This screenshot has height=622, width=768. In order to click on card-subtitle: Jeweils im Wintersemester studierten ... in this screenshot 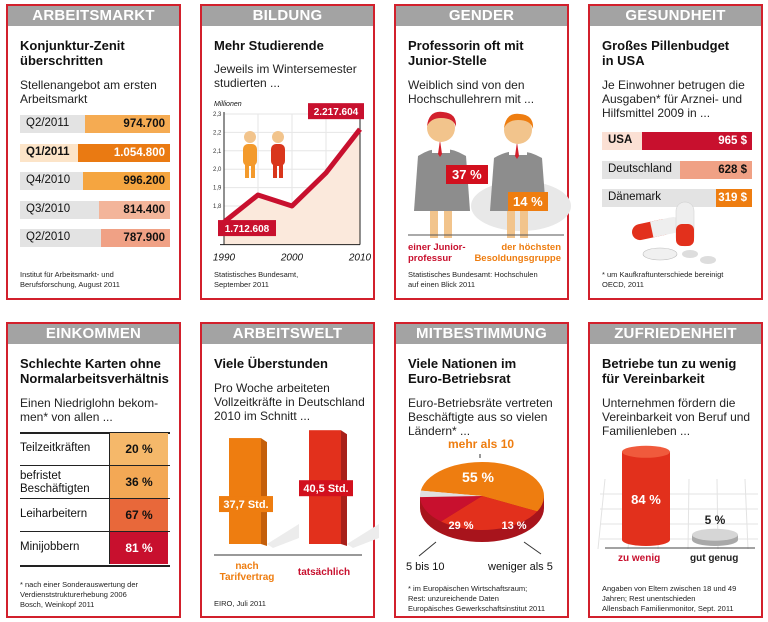, I will do `click(285, 76)`.